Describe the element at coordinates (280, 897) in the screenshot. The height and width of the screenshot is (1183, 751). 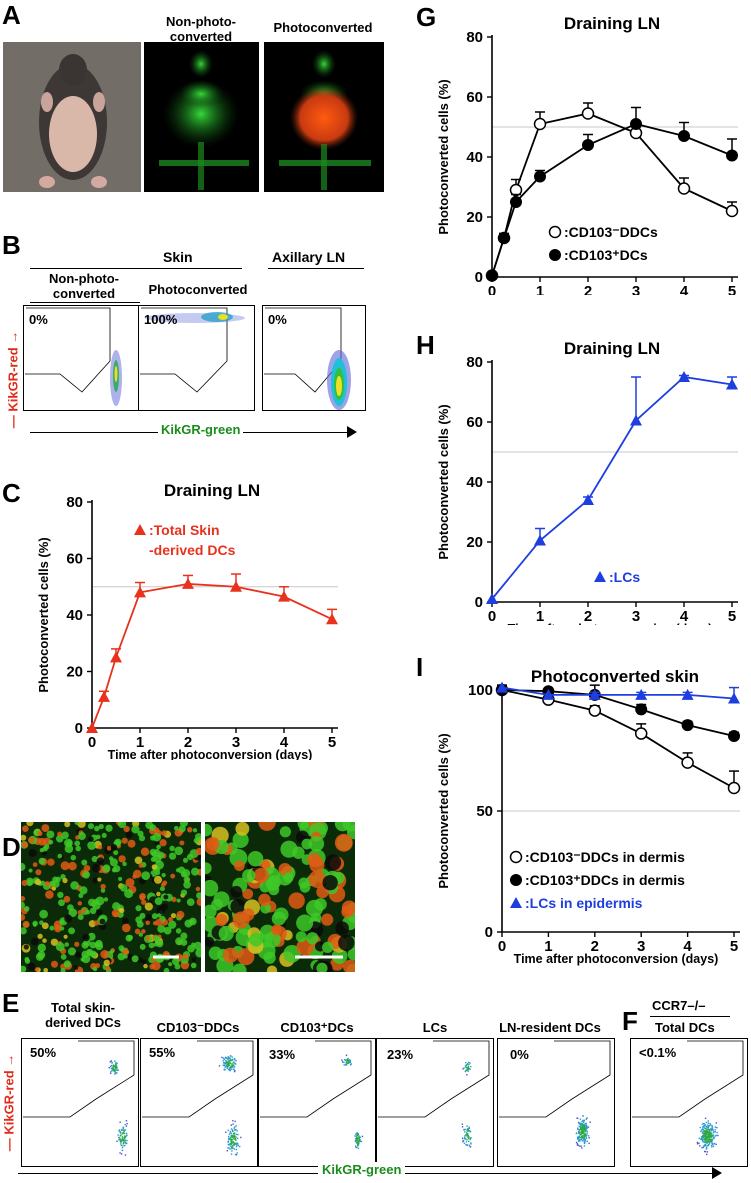
I see `micro2-svg` at that location.